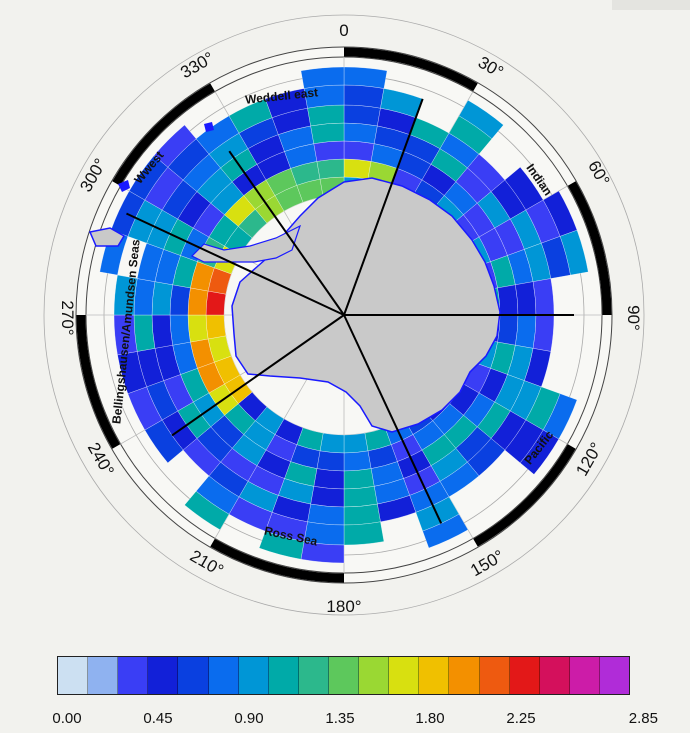 This screenshot has width=690, height=733. Describe the element at coordinates (246, 243) in the screenshot. I see `peninsula-landmass` at that location.